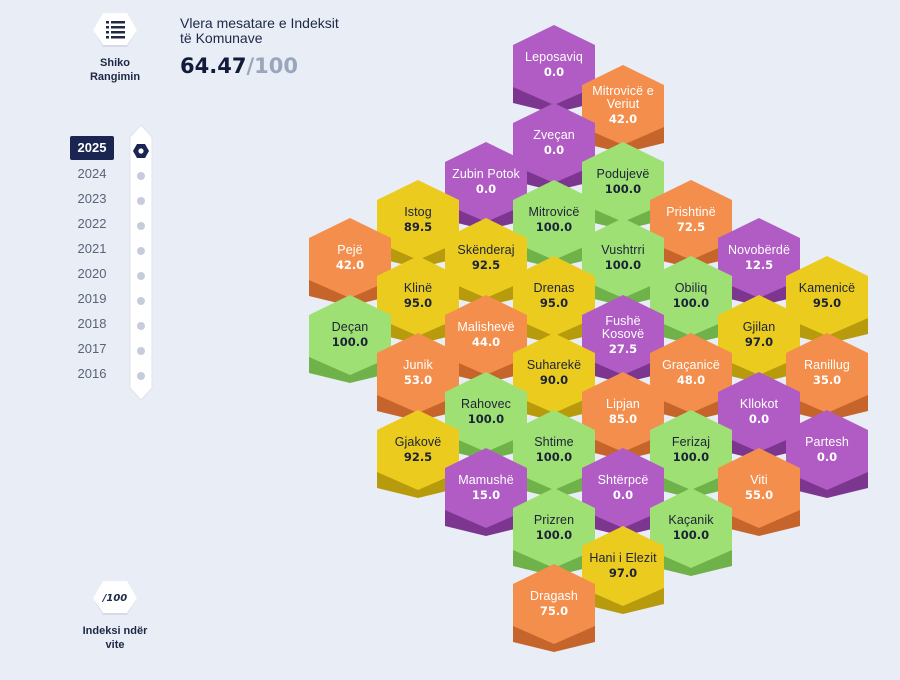  Describe the element at coordinates (486, 495) in the screenshot. I see `municipality-value: 15.0` at that location.